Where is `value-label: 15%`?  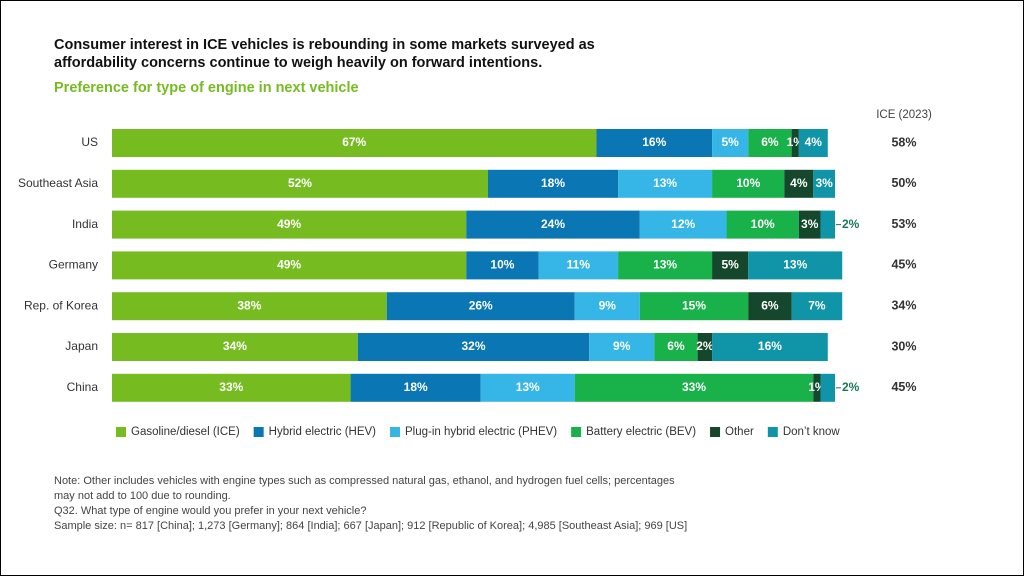 value-label: 15% is located at coordinates (694, 305).